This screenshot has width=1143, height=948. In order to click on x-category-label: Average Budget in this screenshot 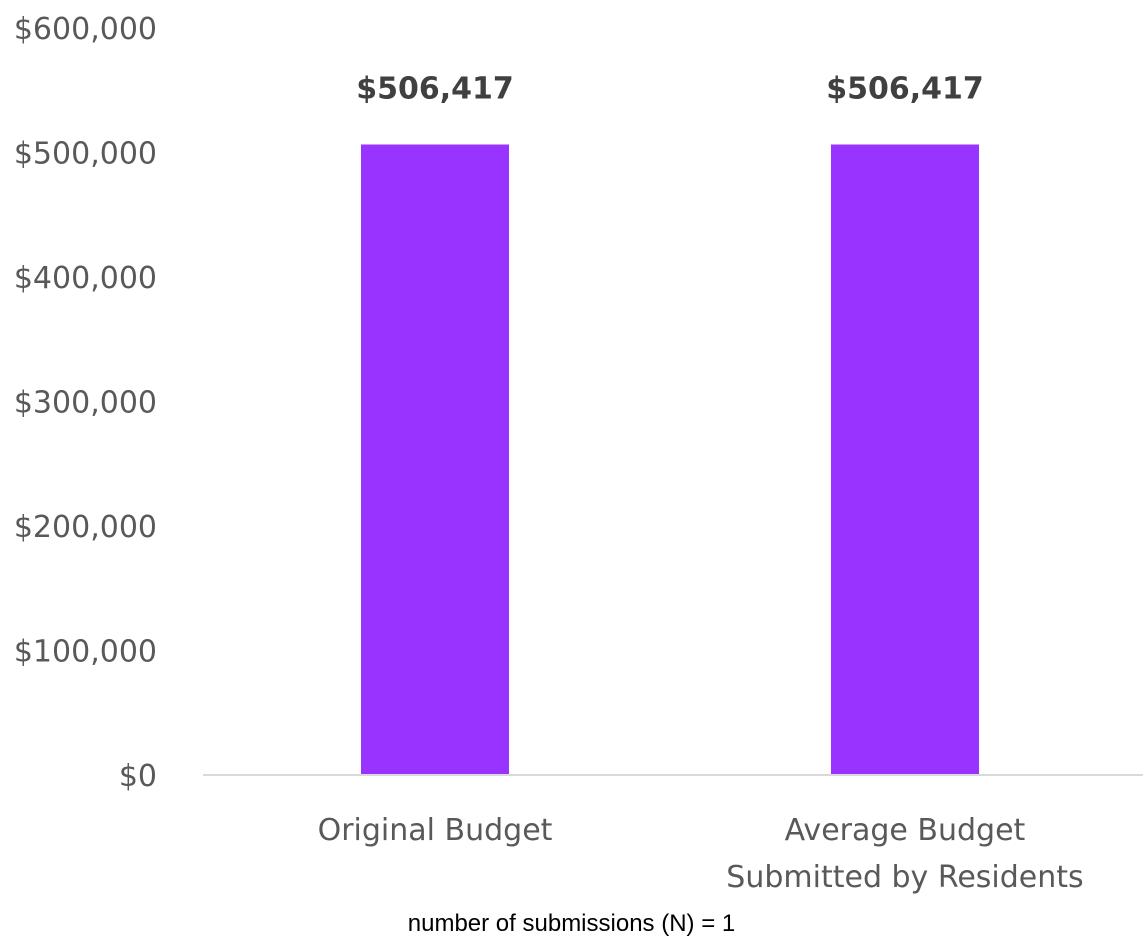, I will do `click(905, 830)`.